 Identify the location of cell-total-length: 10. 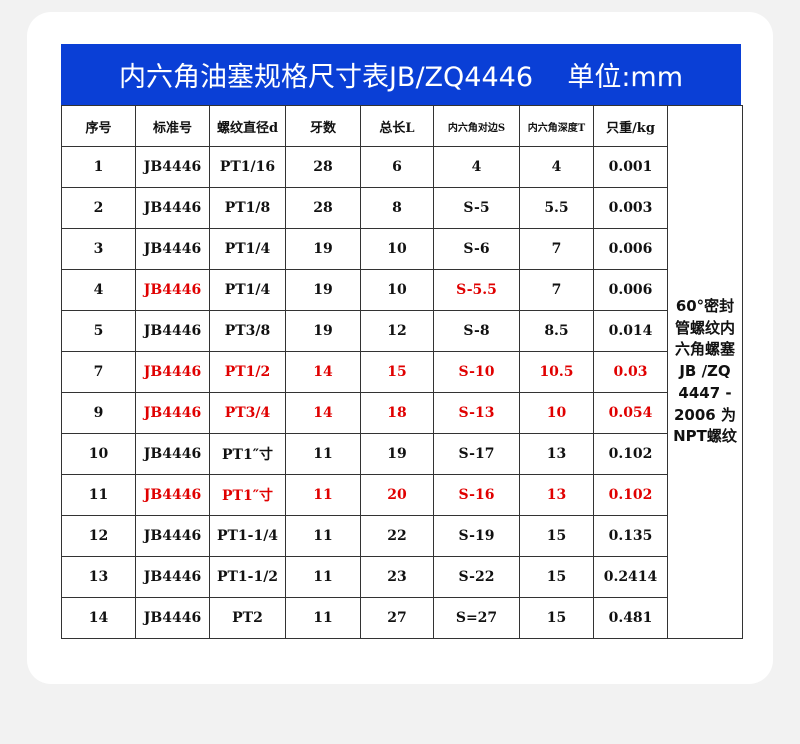
(397, 249).